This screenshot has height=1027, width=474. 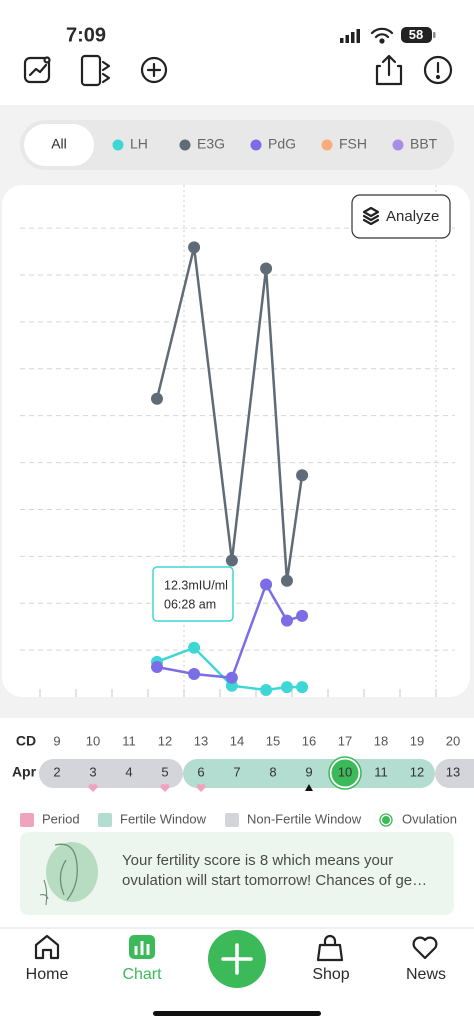 I want to click on legend-label: Period, so click(x=61, y=818).